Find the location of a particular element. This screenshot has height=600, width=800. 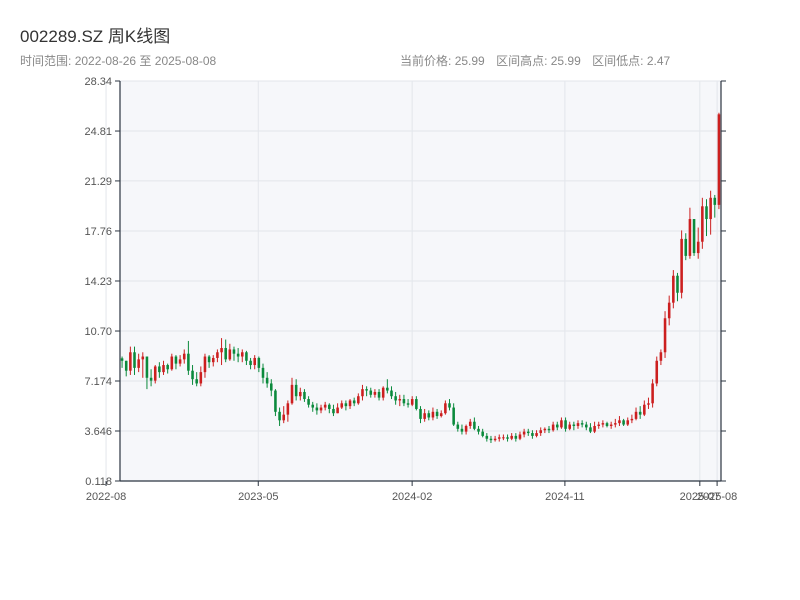

x-tick-label: 2023-05 is located at coordinates (258, 497).